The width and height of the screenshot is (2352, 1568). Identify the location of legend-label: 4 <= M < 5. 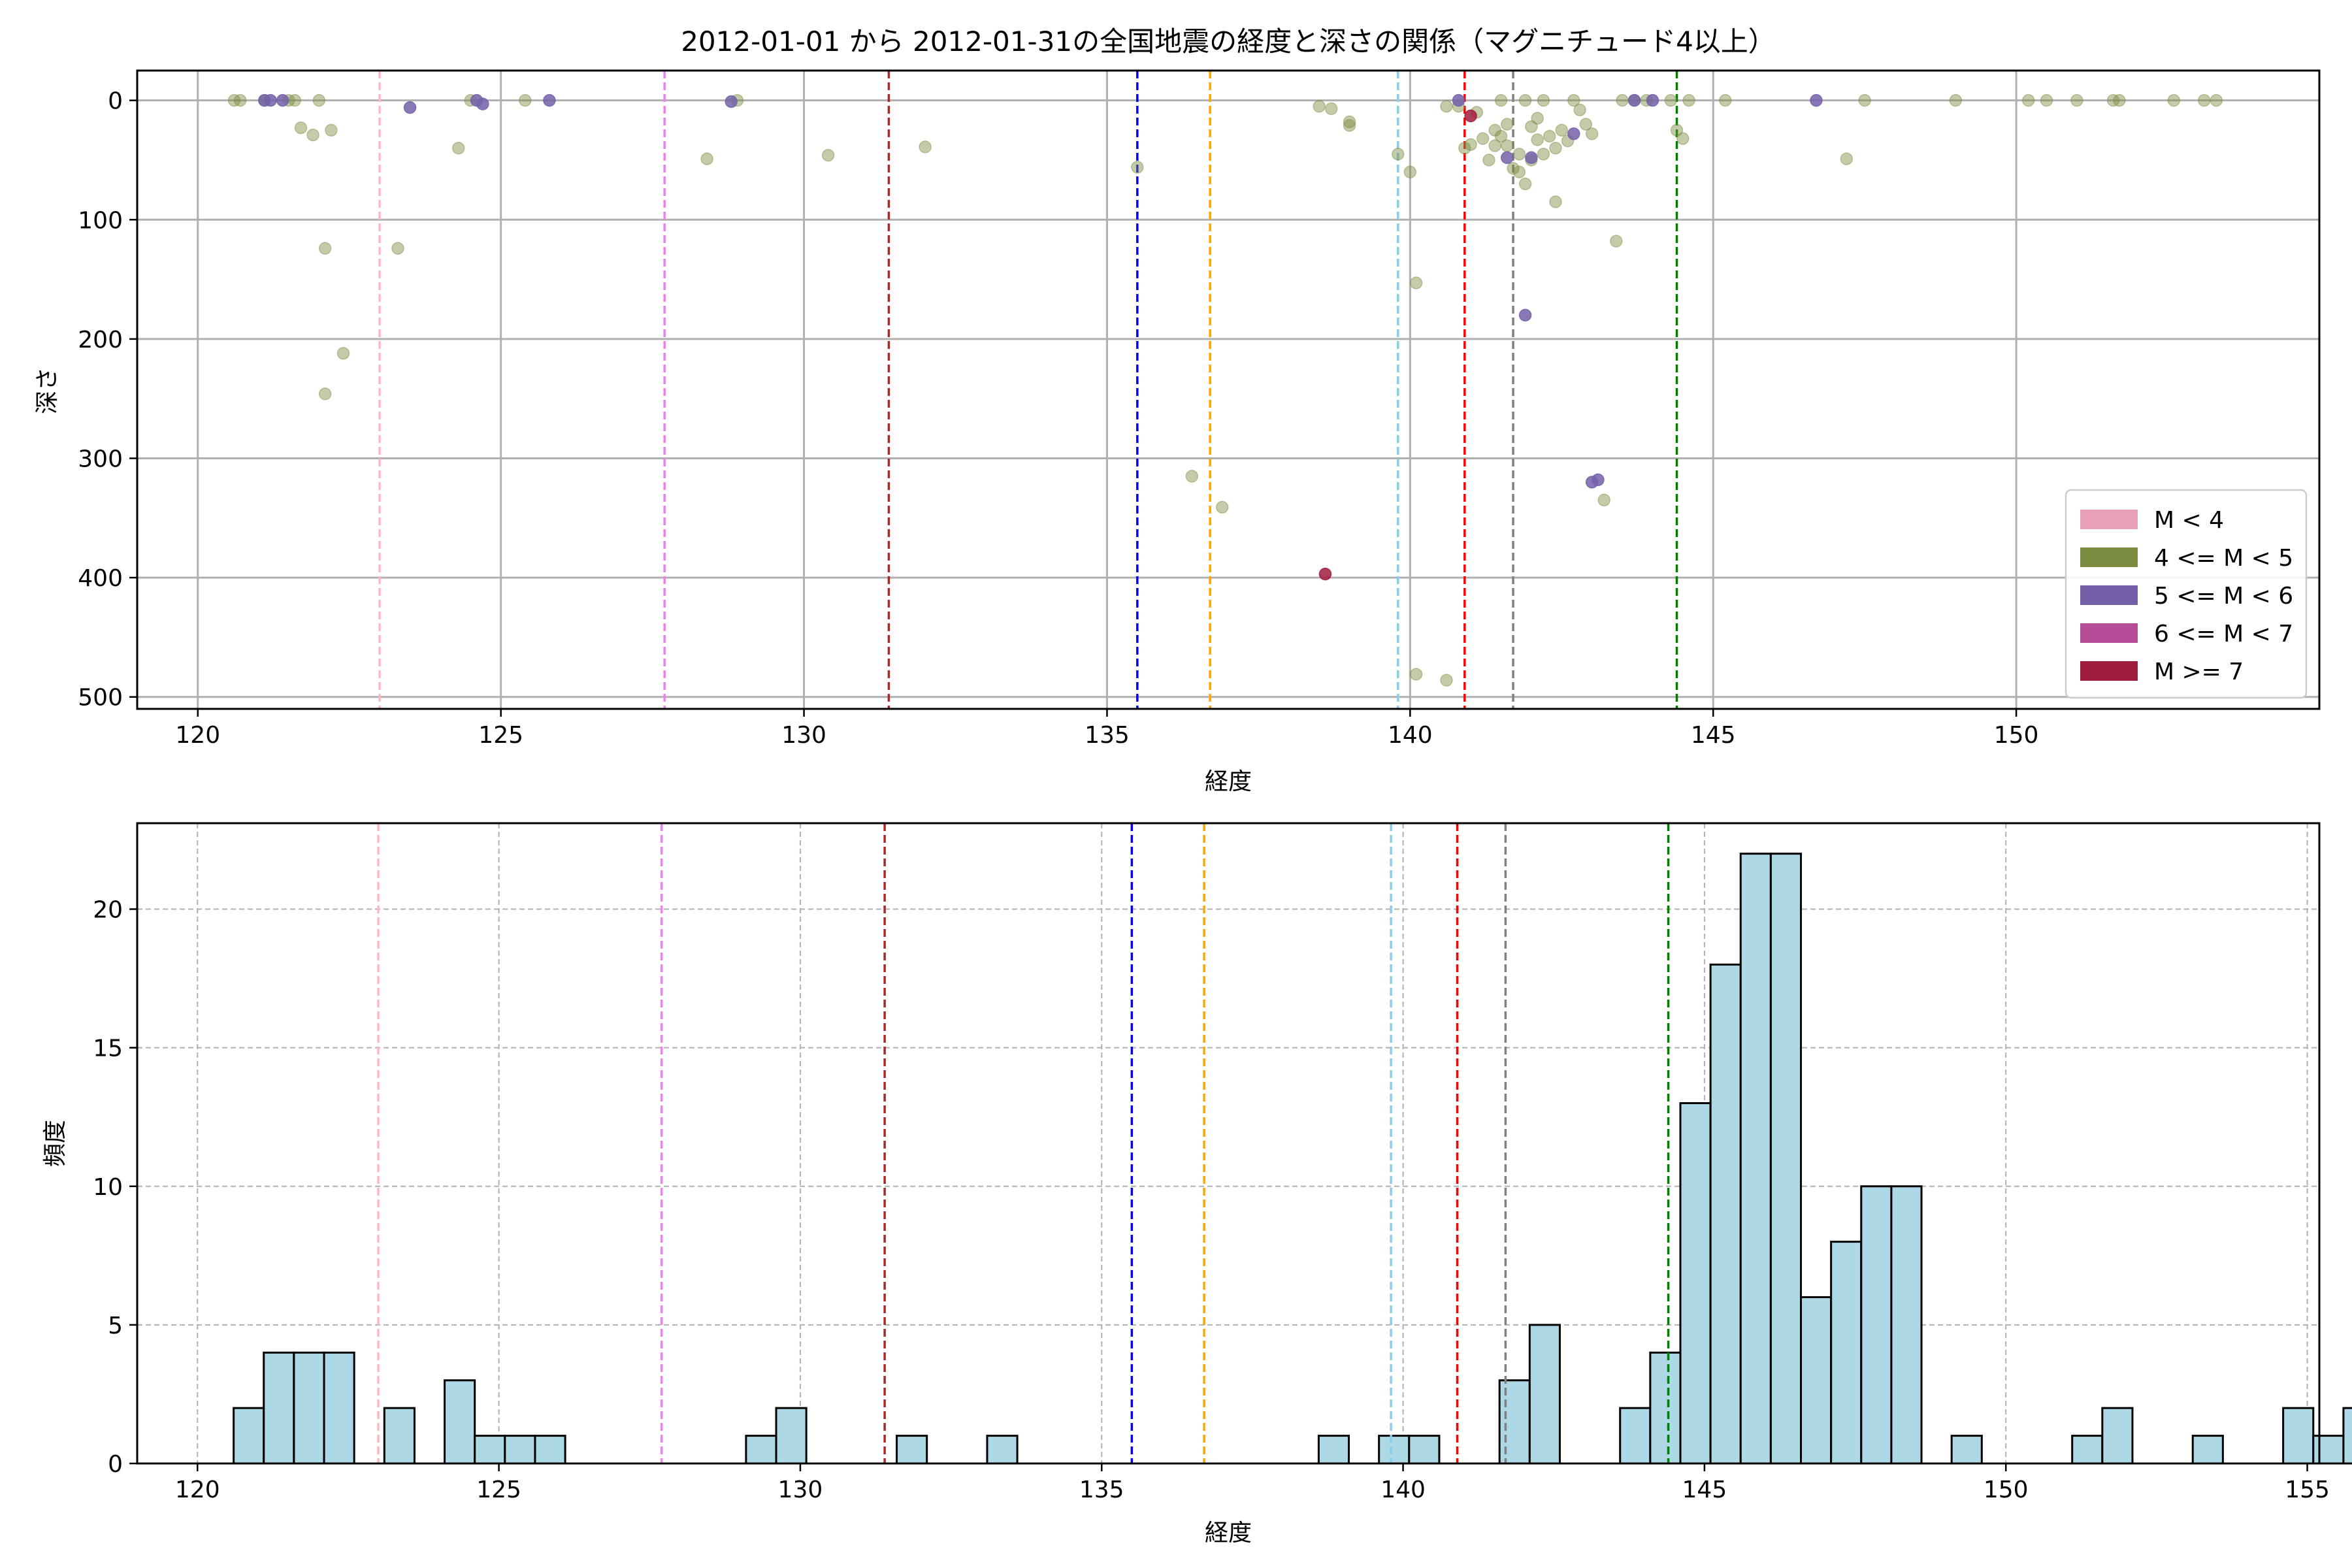
(2223, 558).